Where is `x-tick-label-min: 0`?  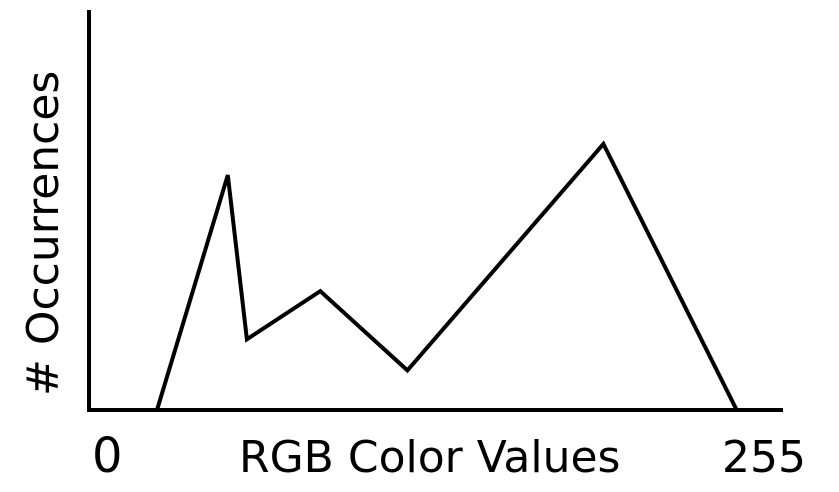
x-tick-label-min: 0 is located at coordinates (107, 456).